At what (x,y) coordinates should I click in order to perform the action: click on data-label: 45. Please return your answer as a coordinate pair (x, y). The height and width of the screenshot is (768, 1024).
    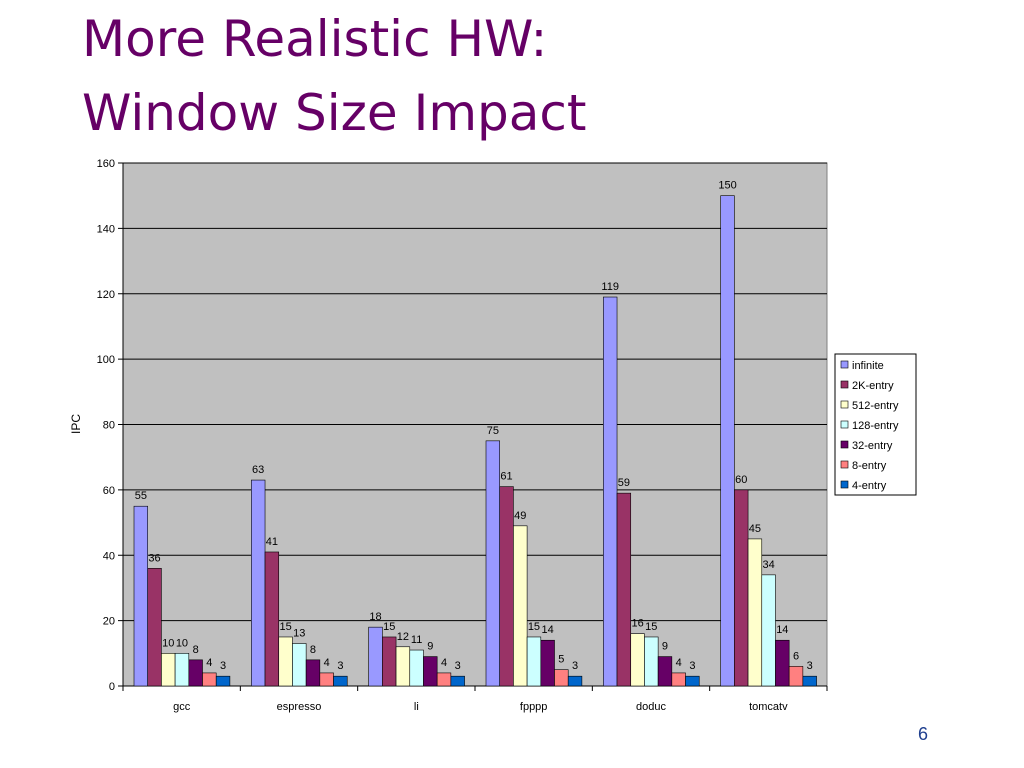
    Looking at the image, I should click on (755, 529).